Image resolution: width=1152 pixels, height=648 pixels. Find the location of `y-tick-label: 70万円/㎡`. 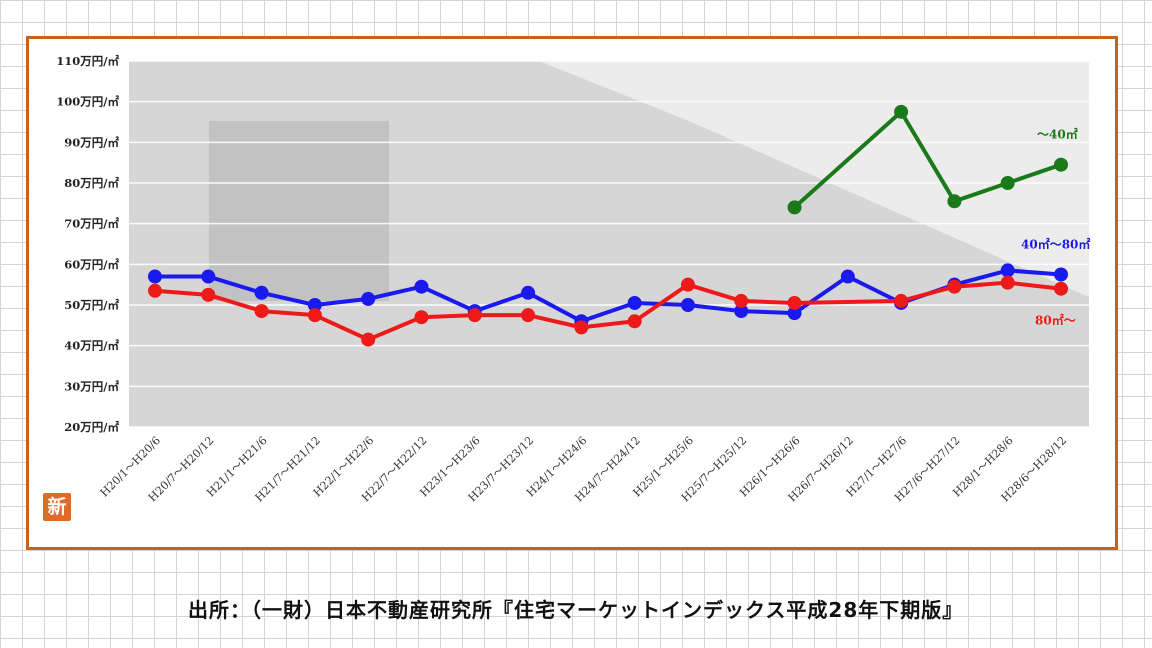

y-tick-label: 70万円/㎡ is located at coordinates (91, 224).